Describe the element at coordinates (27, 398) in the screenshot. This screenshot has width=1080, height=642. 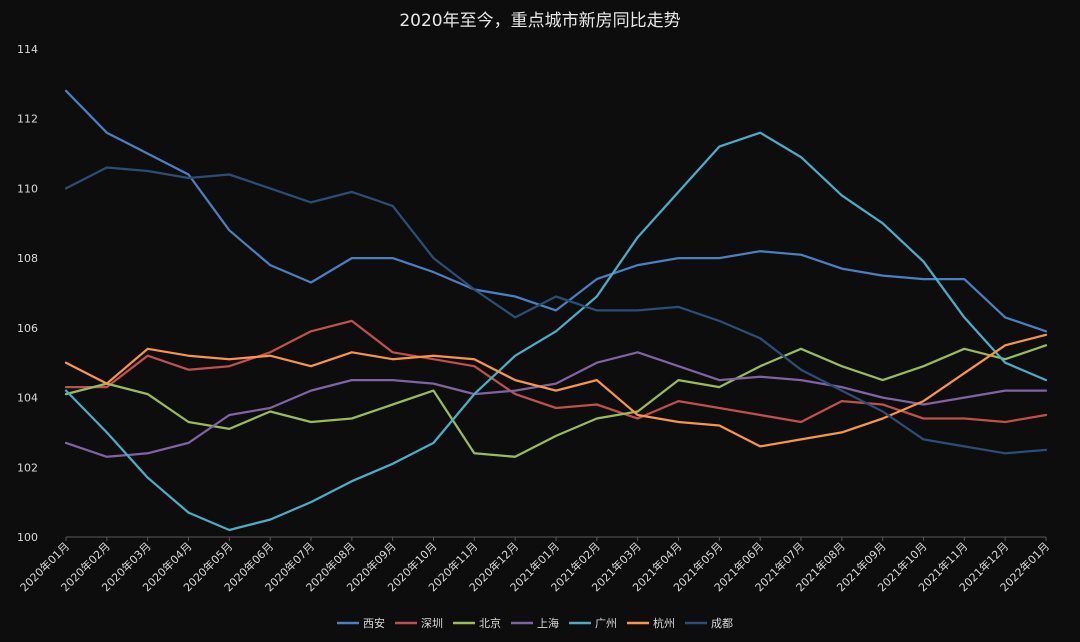
I see `y-tick-label: 104` at that location.